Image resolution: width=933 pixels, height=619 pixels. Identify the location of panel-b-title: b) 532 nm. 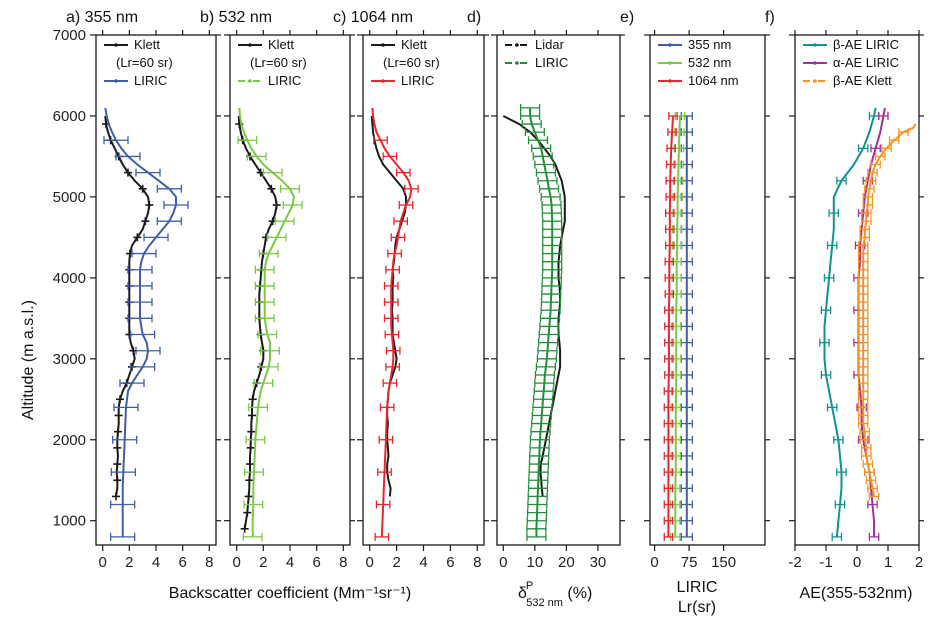
(236, 17).